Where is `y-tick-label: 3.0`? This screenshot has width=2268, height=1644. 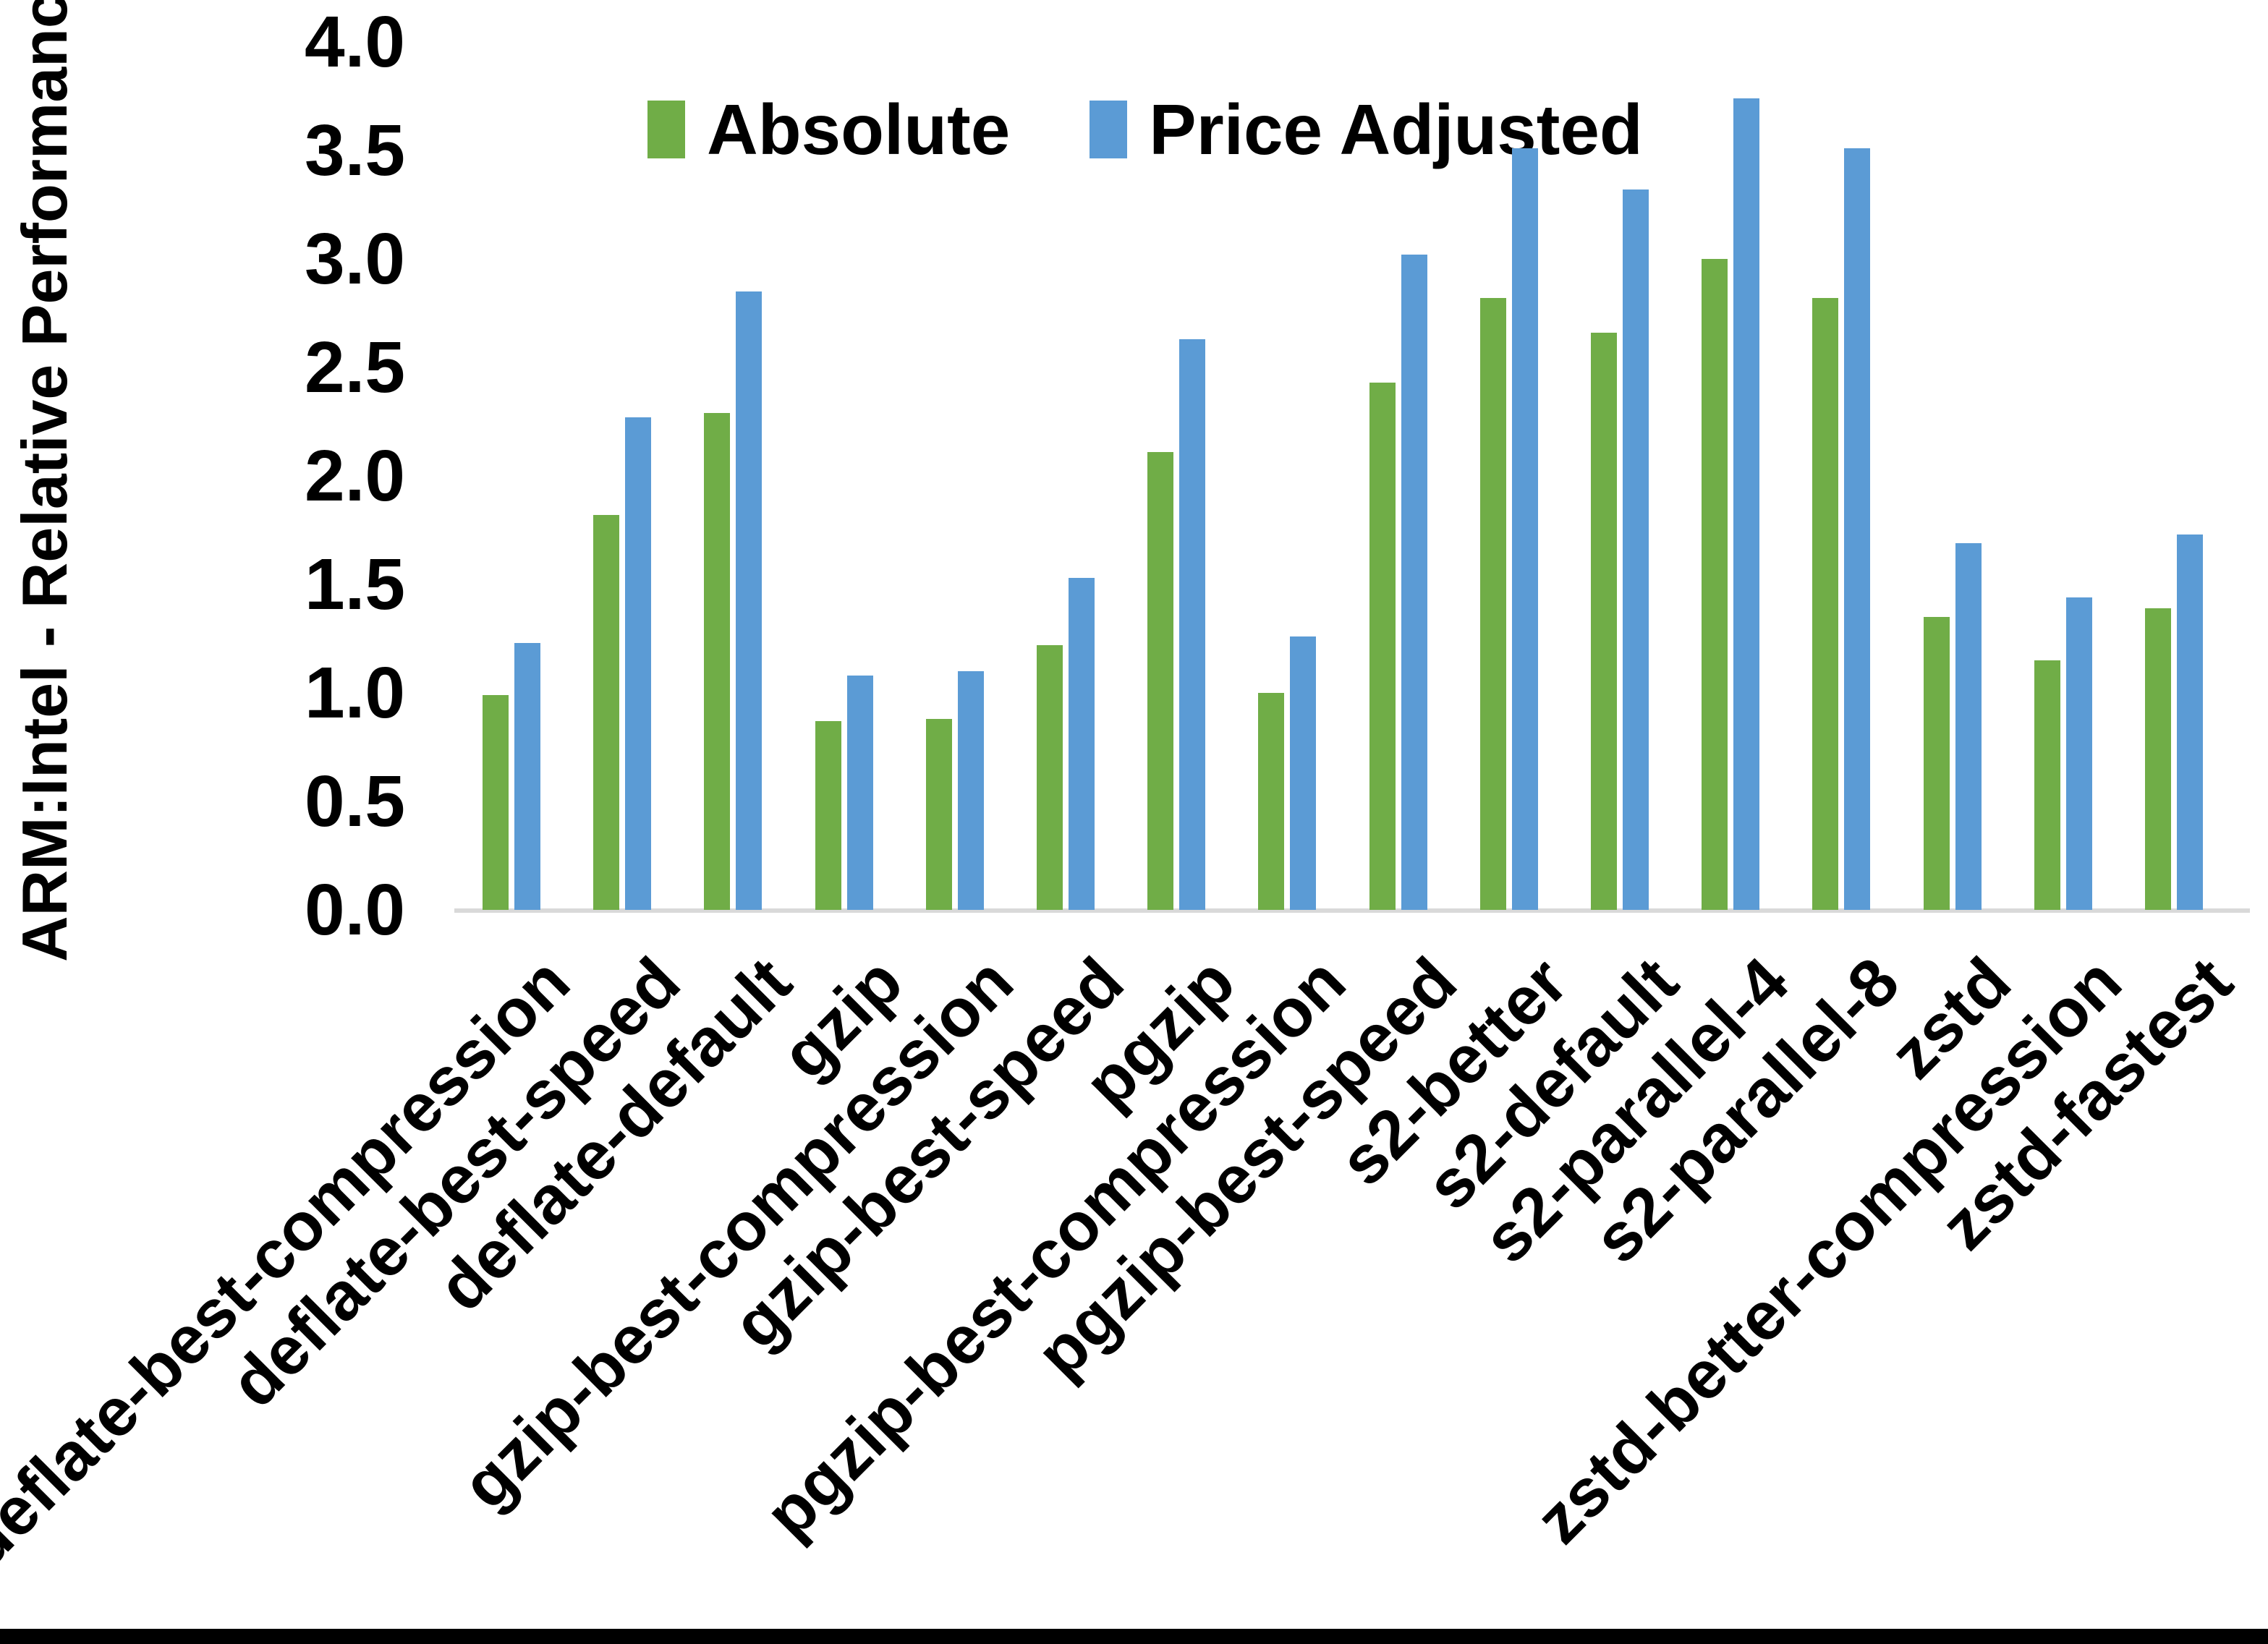 y-tick-label: 3.0 is located at coordinates (354, 258).